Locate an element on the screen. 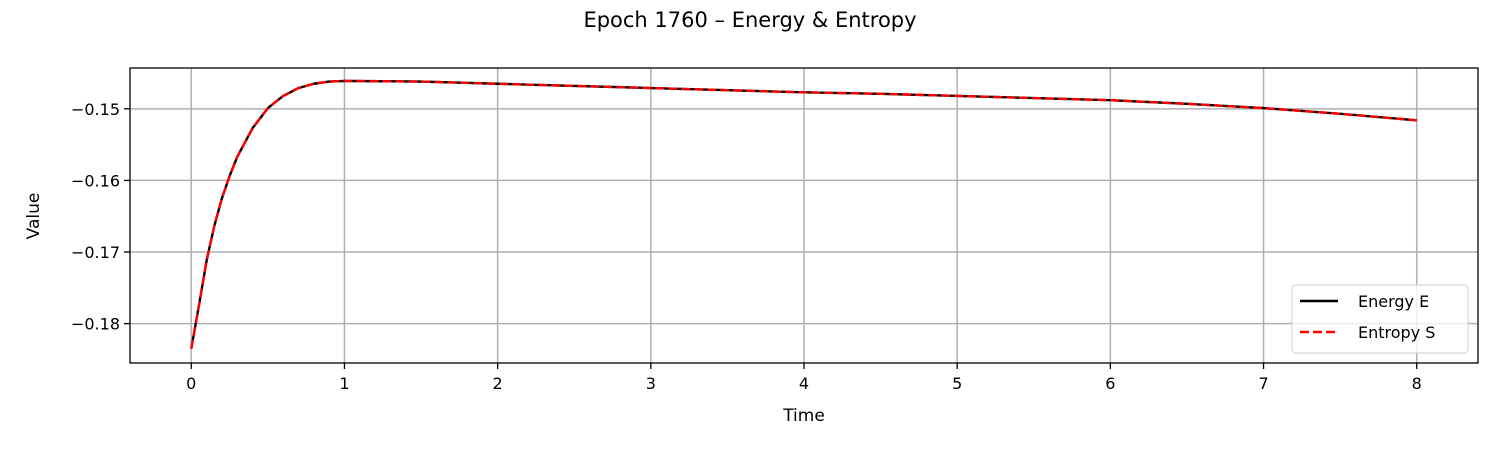 This screenshot has height=450, width=1500. legend: Energy E Entropy S is located at coordinates (1380, 319).